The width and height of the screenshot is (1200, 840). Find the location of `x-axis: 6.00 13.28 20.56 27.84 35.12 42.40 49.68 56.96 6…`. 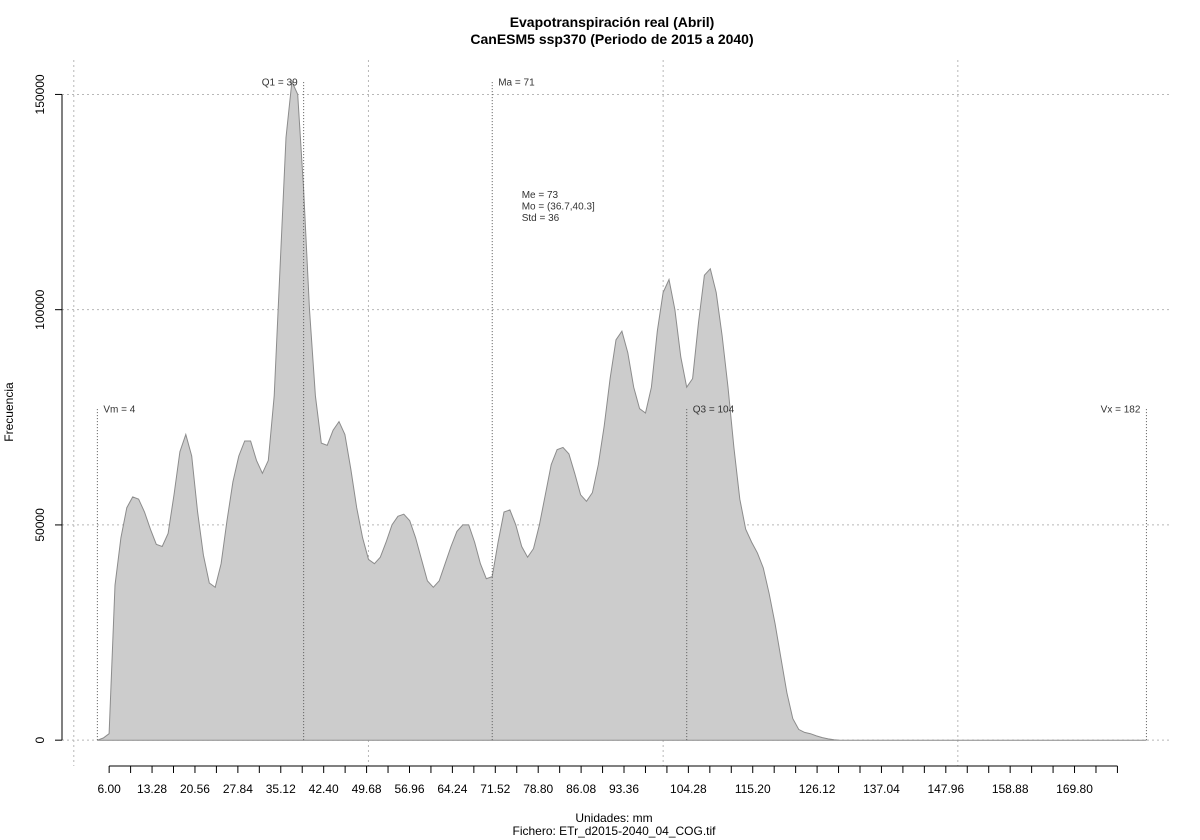

x-axis: 6.00 13.28 20.56 27.84 35.12 42.40 49.68 56.96 6… is located at coordinates (607, 780).